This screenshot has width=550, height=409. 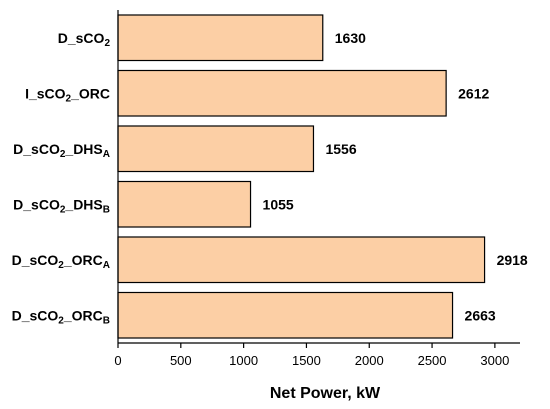 What do you see at coordinates (67, 94) in the screenshot?
I see `category-label-1: I_sCO2_ORC` at bounding box center [67, 94].